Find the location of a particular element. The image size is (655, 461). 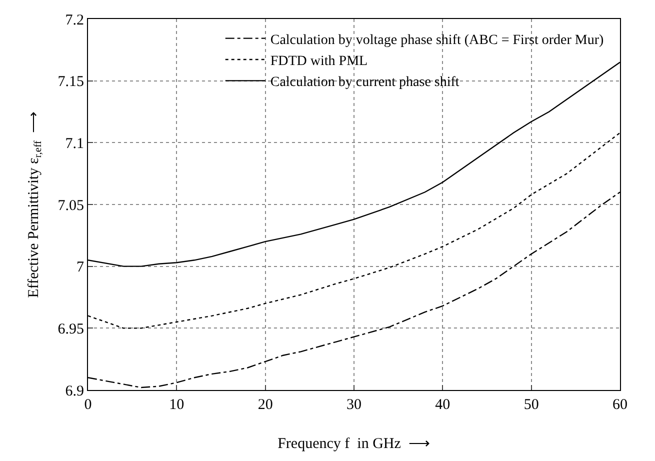

x-tick-label: 20 is located at coordinates (265, 405).